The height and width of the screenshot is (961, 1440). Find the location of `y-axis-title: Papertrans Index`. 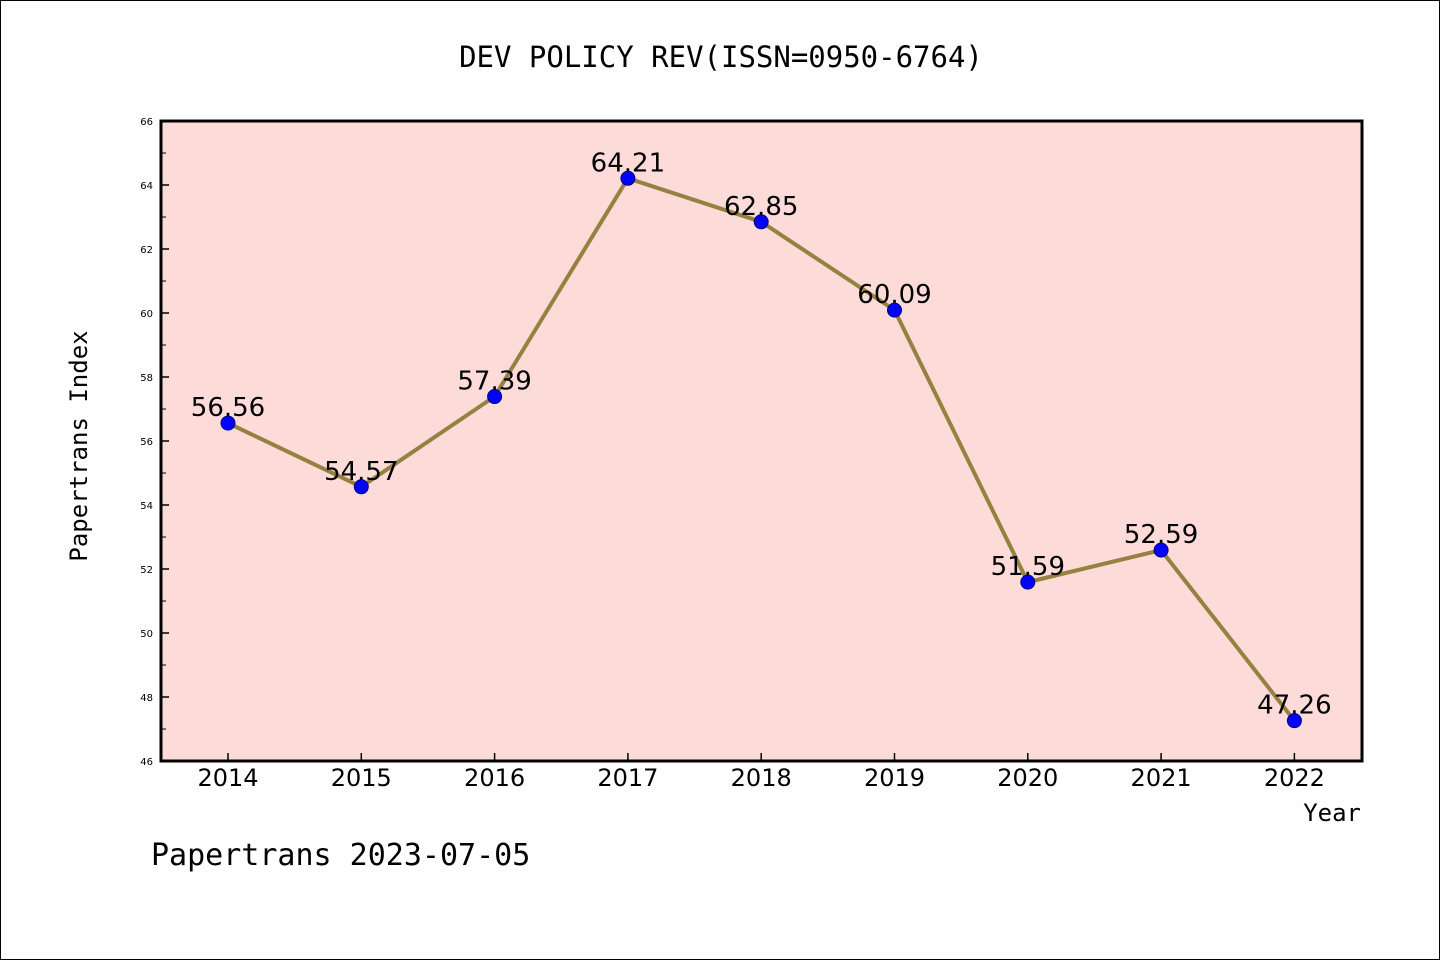

y-axis-title: Papertrans Index is located at coordinates (79, 445).